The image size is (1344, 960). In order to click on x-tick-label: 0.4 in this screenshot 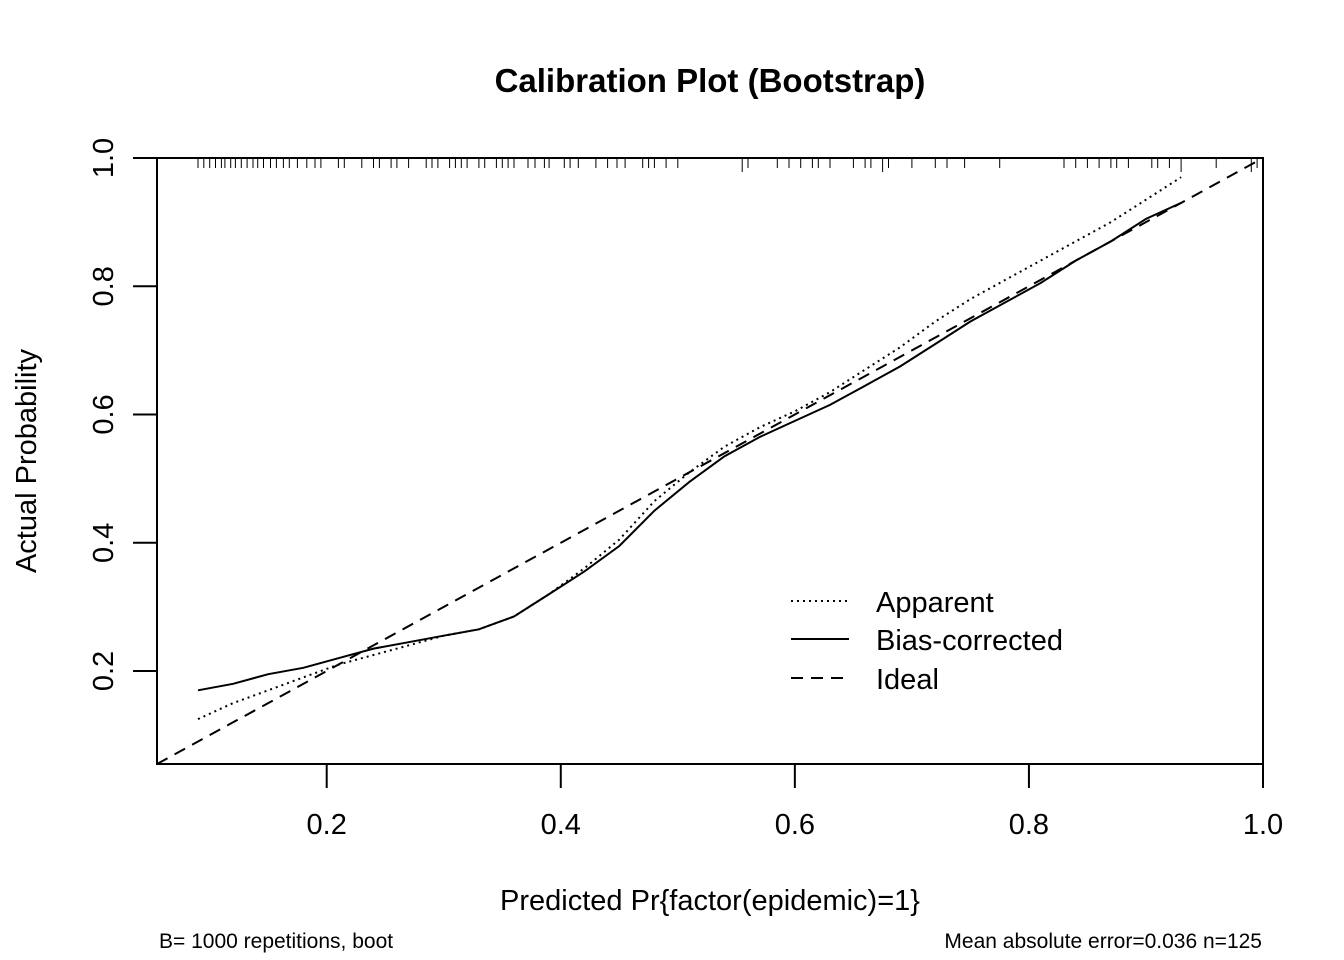, I will do `click(561, 825)`.